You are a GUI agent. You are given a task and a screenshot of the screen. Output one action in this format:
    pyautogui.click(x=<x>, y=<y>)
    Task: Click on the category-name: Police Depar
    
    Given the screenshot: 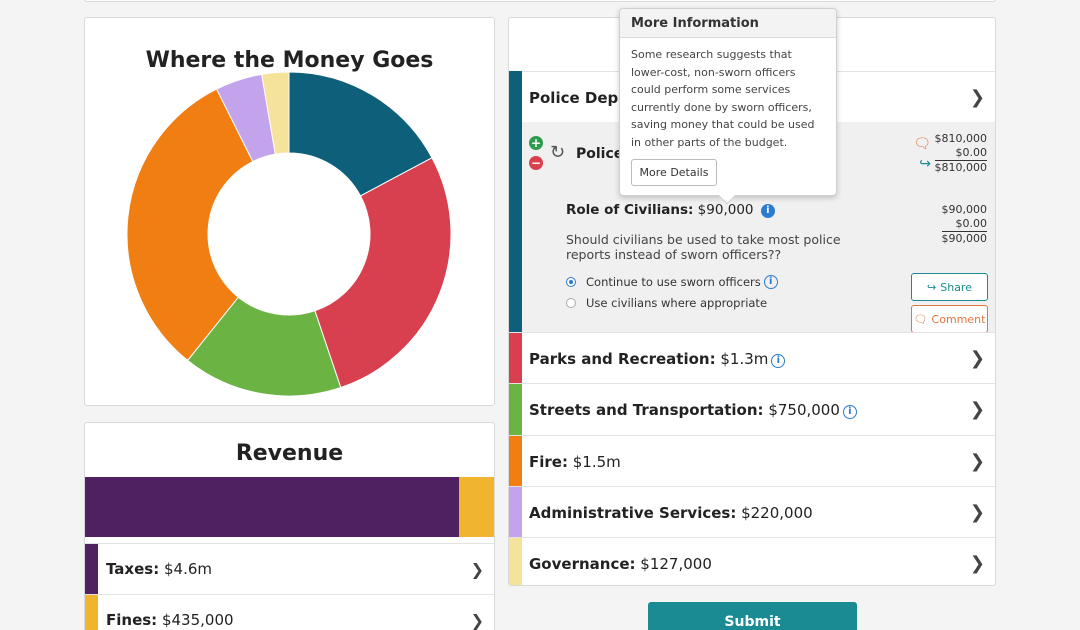 What is the action you would take?
    pyautogui.click(x=582, y=97)
    